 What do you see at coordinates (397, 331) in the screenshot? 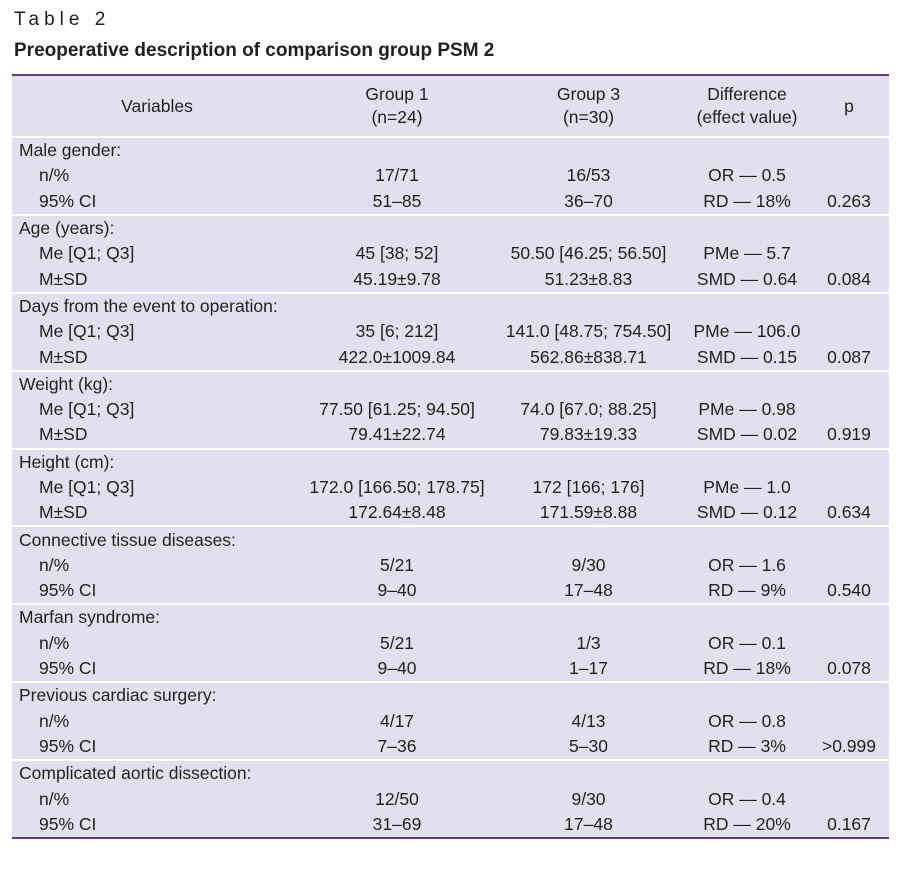
I see `group1-value: 35 [6; 212]` at bounding box center [397, 331].